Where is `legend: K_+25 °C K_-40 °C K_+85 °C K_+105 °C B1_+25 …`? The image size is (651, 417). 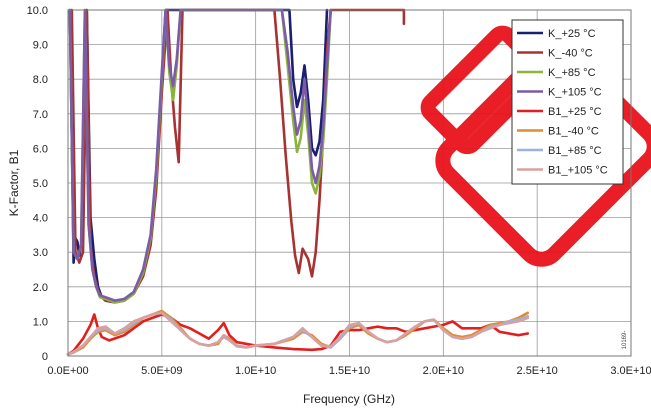
legend: K_+25 °C K_-40 °C K_+85 °C K_+105 °C B1_+25 … is located at coordinates (567, 102).